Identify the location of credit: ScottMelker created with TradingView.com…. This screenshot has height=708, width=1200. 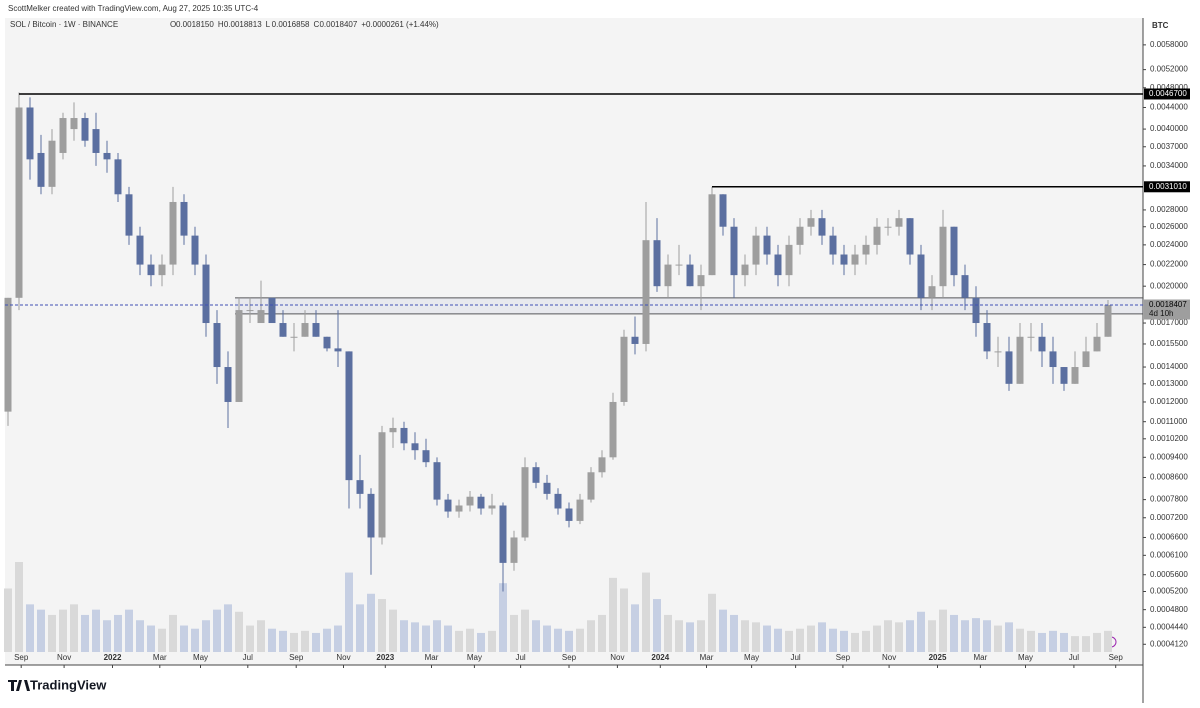
(133, 8).